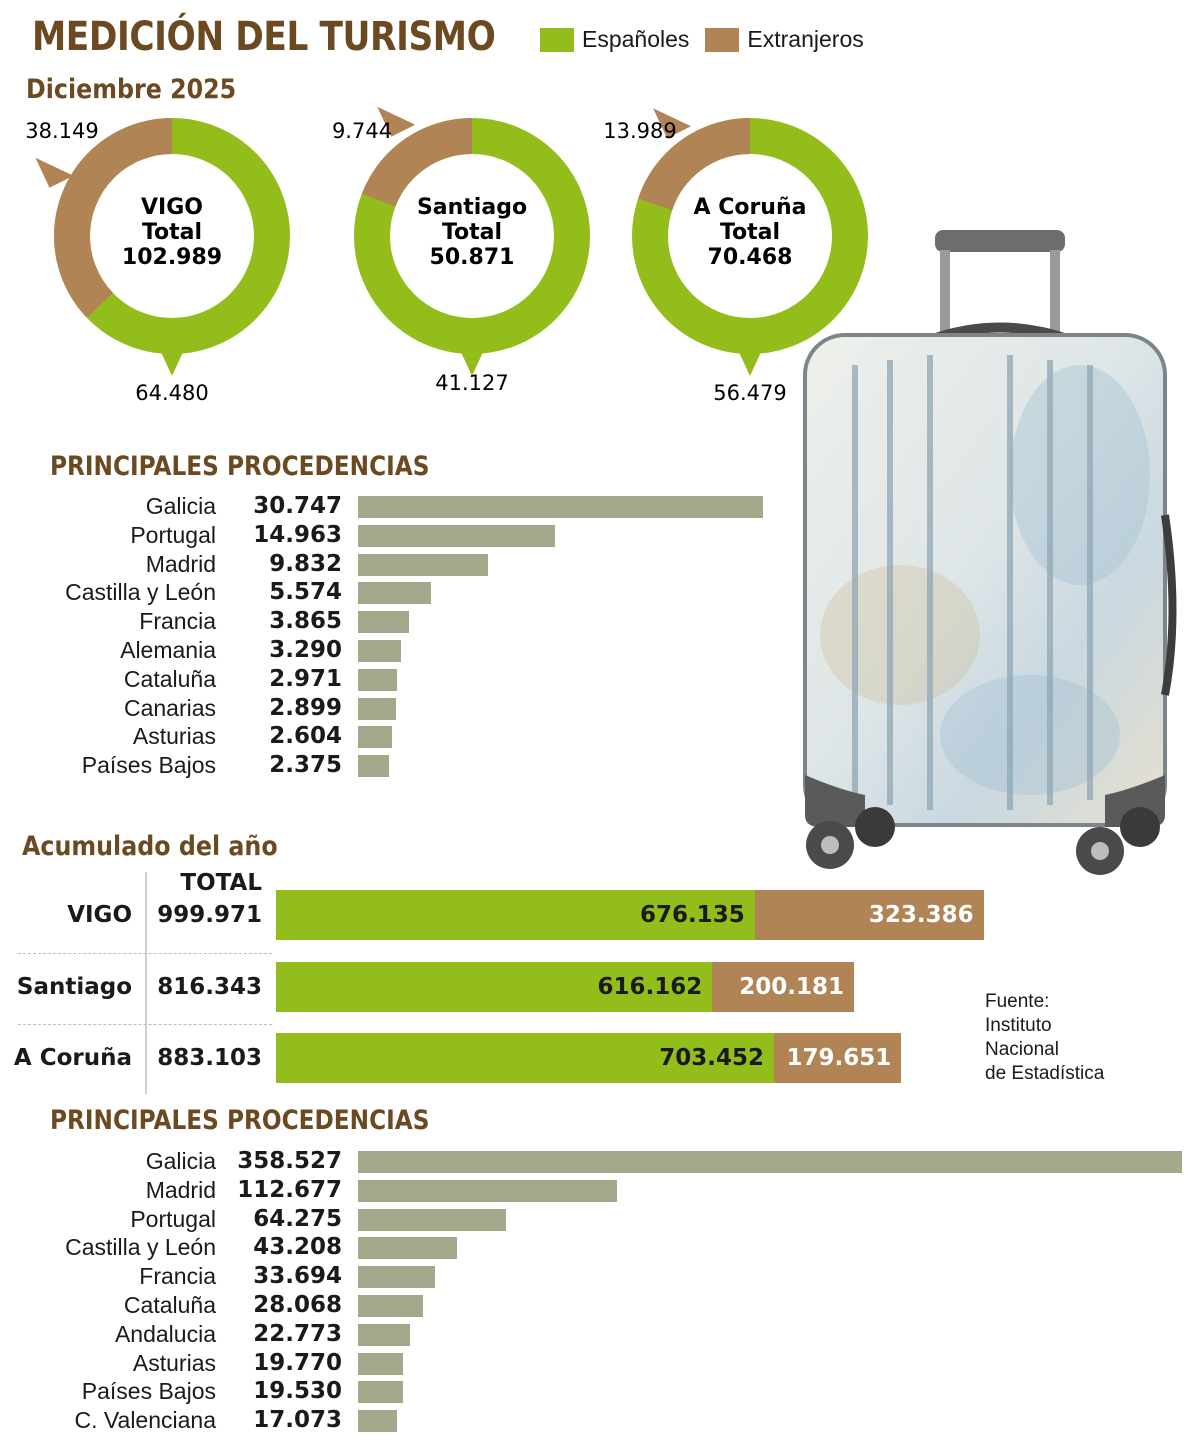 The image size is (1200, 1443). I want to click on rank-value: 2.971, so click(305, 678).